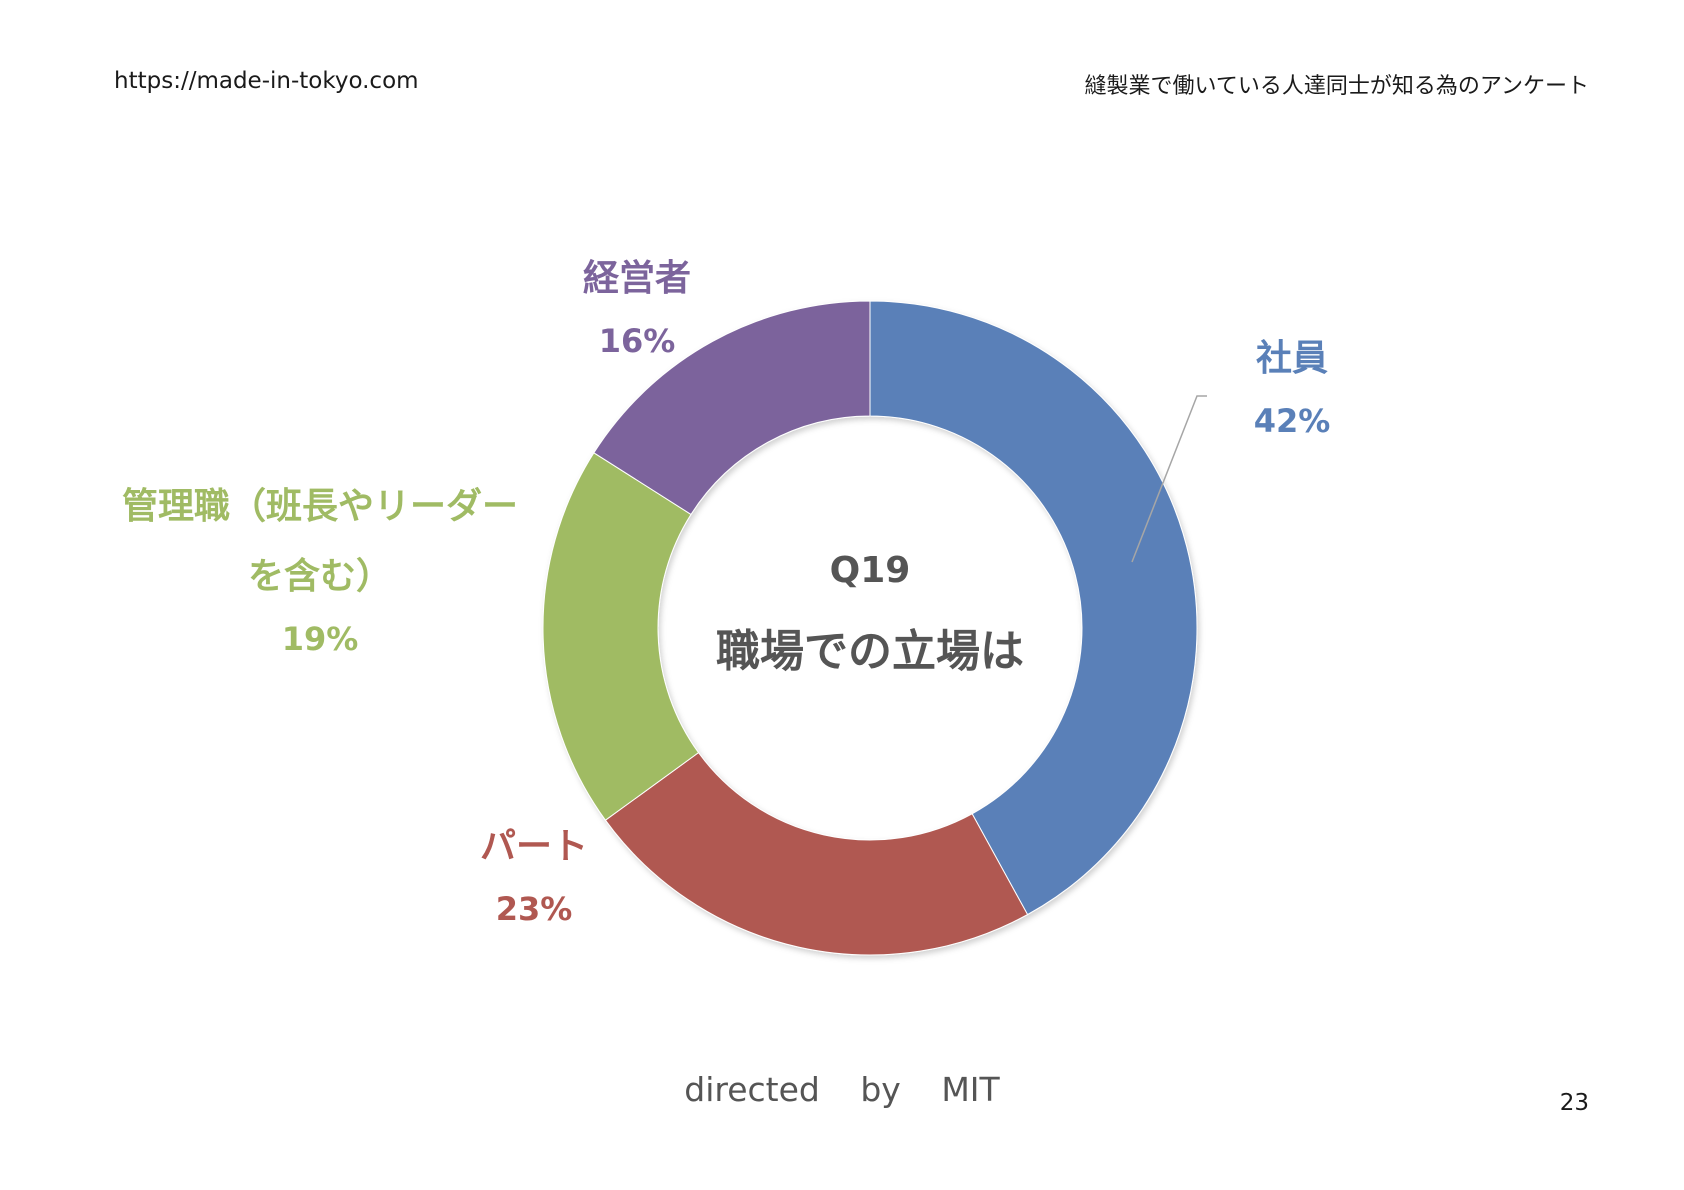  Describe the element at coordinates (637, 341) in the screenshot. I see `slice-percent-3: 16%` at that location.